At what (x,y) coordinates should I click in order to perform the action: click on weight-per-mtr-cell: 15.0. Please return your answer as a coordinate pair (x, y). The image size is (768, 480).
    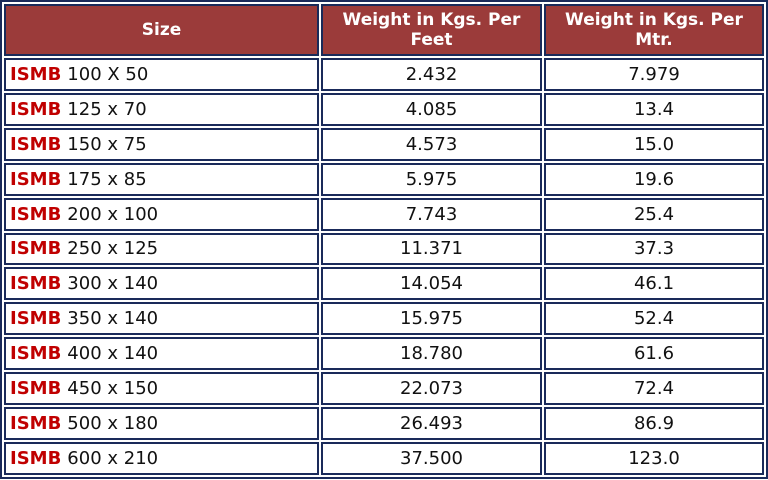
    Looking at the image, I should click on (654, 144).